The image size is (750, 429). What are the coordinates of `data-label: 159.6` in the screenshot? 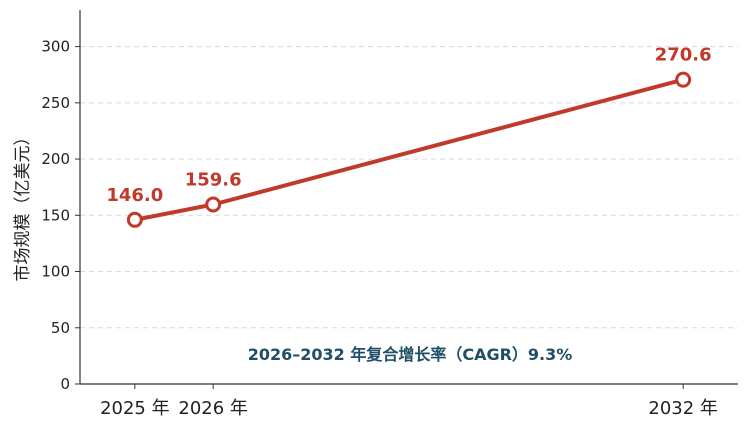 It's located at (213, 180).